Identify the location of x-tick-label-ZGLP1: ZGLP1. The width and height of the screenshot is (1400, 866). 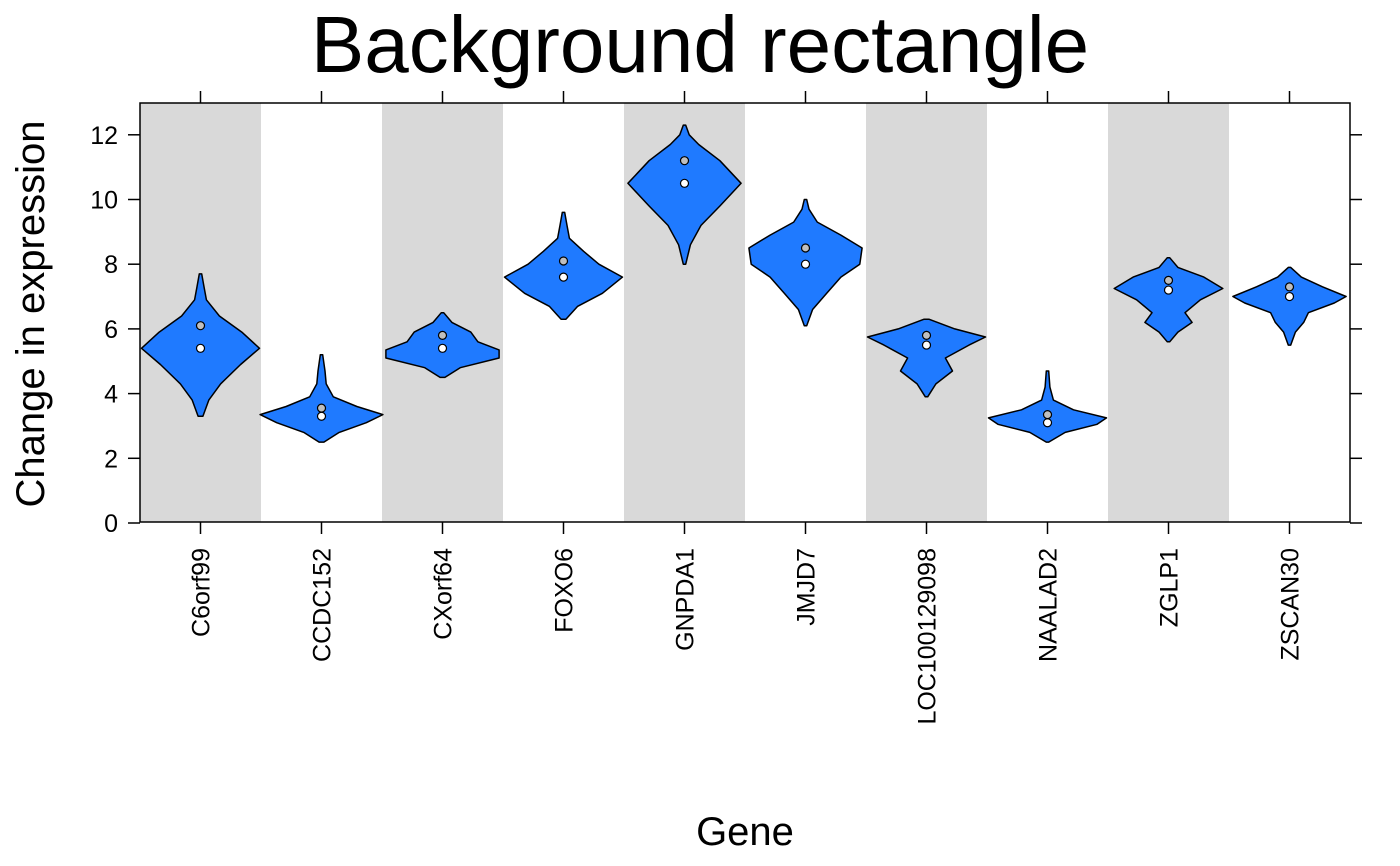
(1170, 587).